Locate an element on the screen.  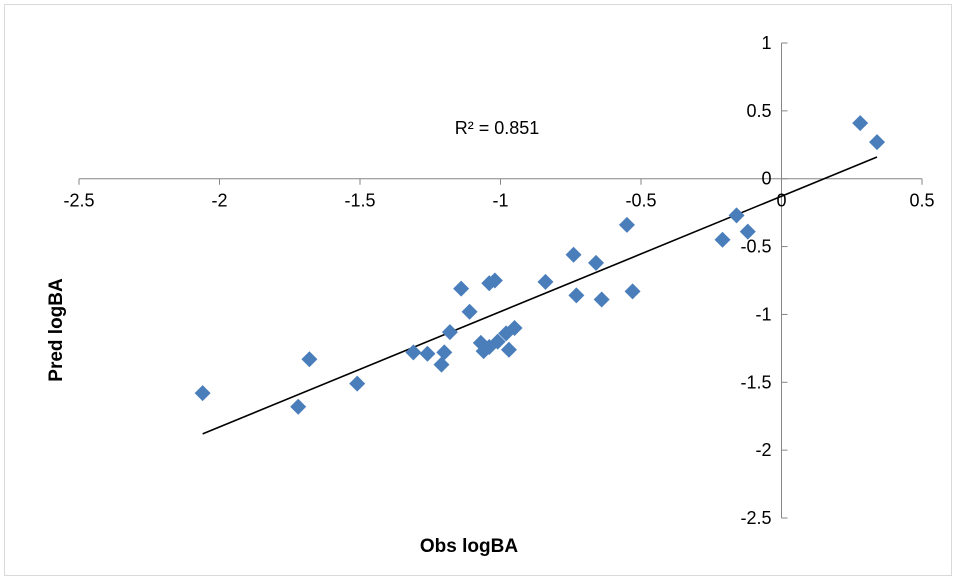
x-tick-label: -0.5 is located at coordinates (640, 201).